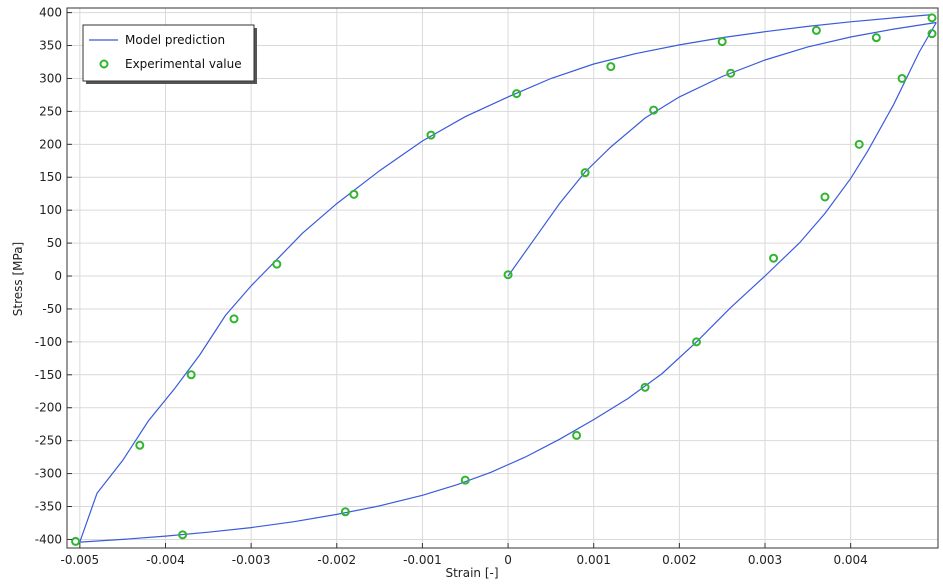 Image resolution: width=943 pixels, height=585 pixels. I want to click on x-tick-label: 0.003, so click(765, 560).